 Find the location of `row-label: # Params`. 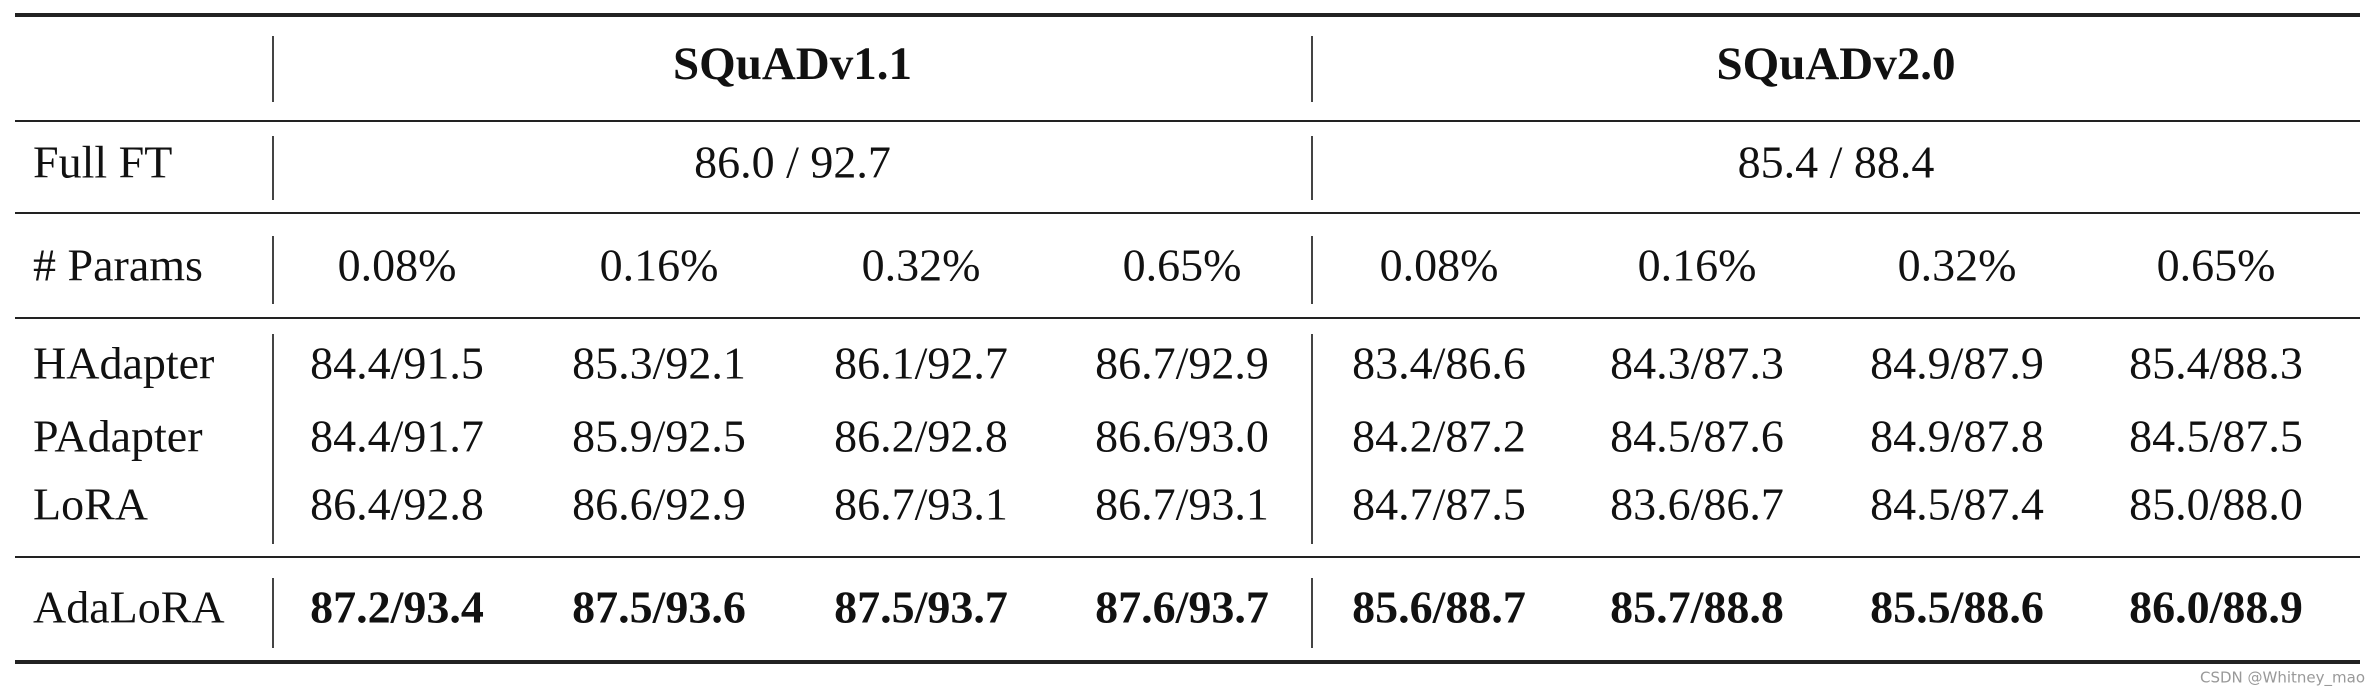

row-label: # Params is located at coordinates (118, 265).